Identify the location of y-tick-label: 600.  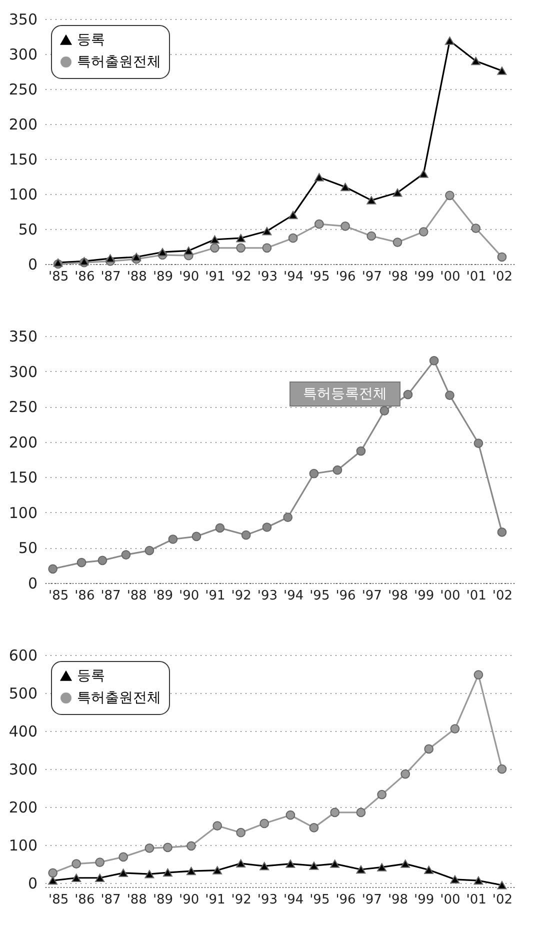
(23, 655).